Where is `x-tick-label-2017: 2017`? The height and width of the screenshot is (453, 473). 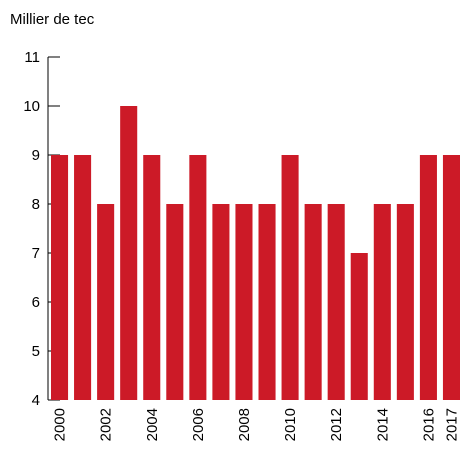
x-tick-label-2017: 2017 is located at coordinates (451, 424).